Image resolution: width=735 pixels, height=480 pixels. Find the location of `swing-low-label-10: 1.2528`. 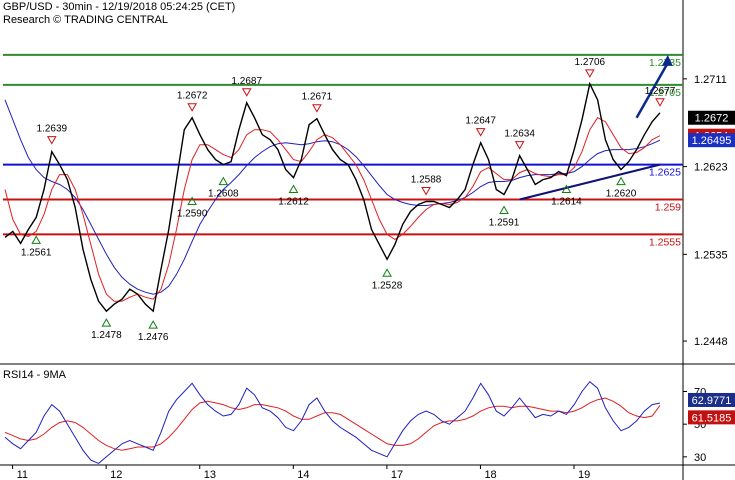

swing-low-label-10: 1.2528 is located at coordinates (387, 285).